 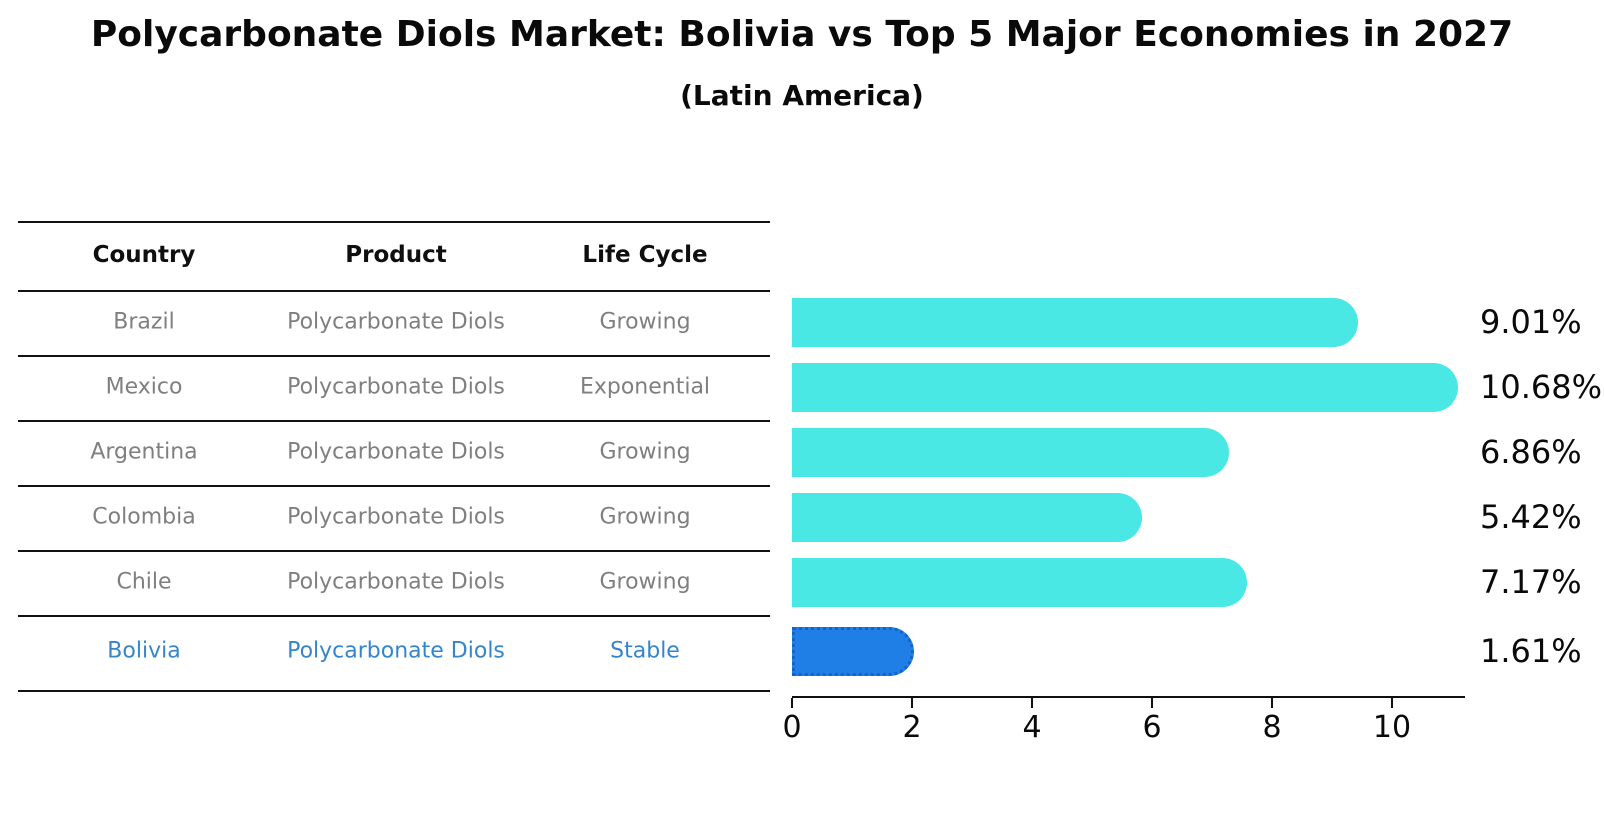 What do you see at coordinates (144, 452) in the screenshot?
I see `table-cell-country: Argentina` at bounding box center [144, 452].